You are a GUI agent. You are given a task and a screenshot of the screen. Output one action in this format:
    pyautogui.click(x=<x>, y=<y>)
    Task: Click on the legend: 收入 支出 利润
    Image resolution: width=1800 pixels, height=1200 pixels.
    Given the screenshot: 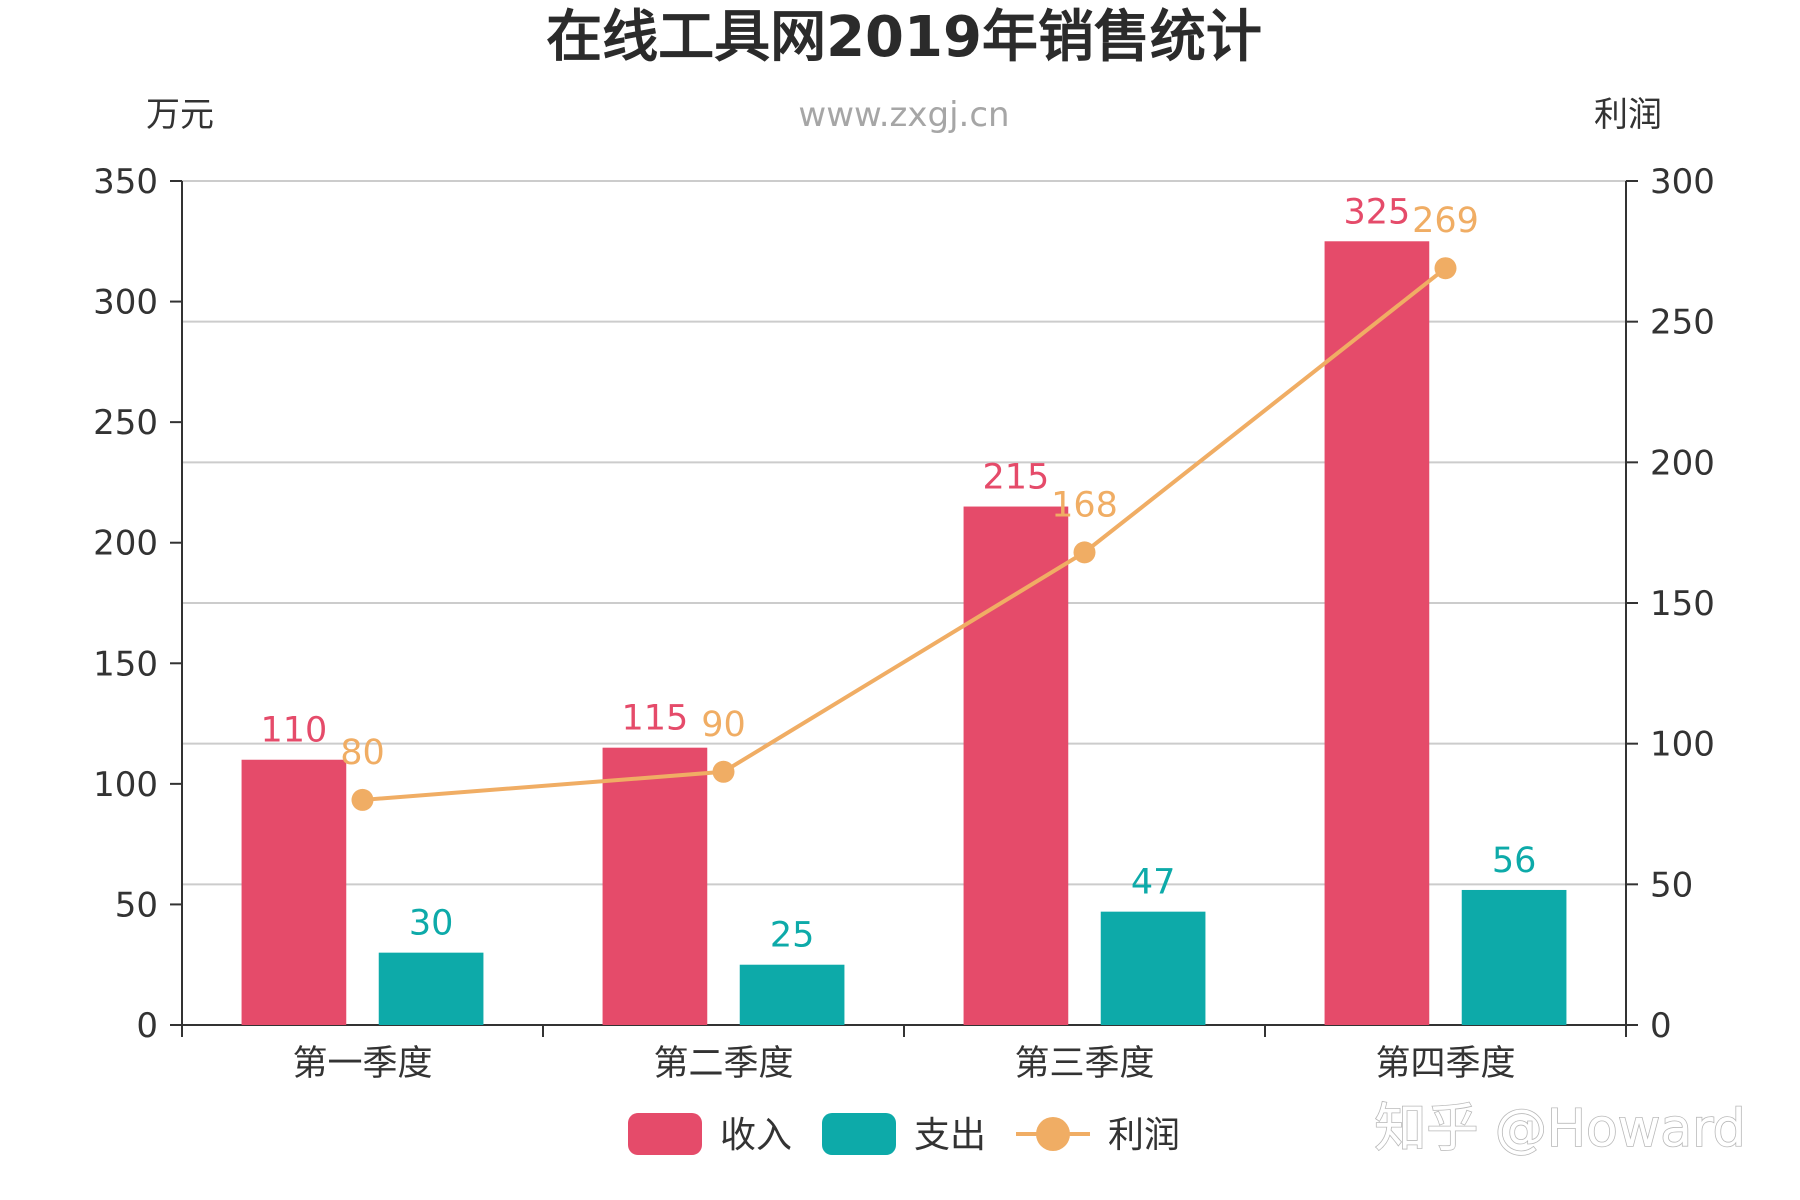 What is the action you would take?
    pyautogui.click(x=904, y=1134)
    